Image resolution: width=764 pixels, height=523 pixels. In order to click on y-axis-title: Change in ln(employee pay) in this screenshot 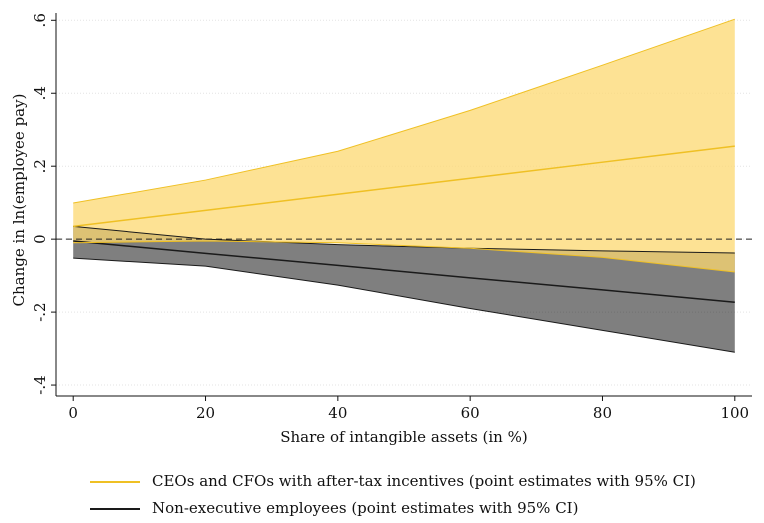, I will do `click(19, 200)`.